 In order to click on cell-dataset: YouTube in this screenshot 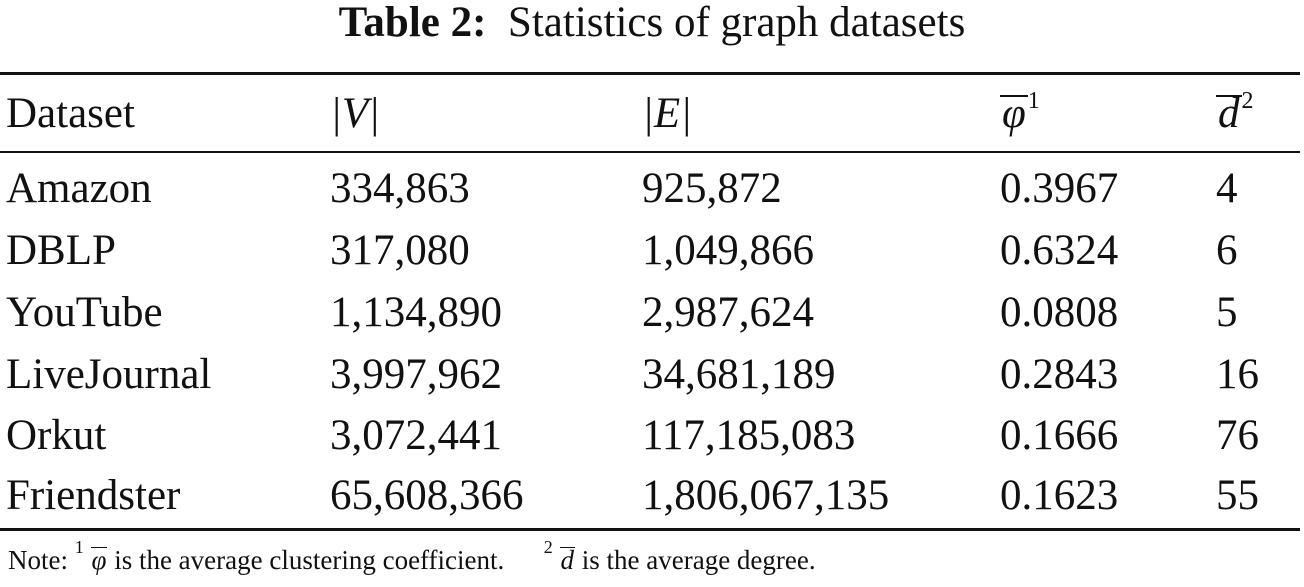, I will do `click(84, 312)`.